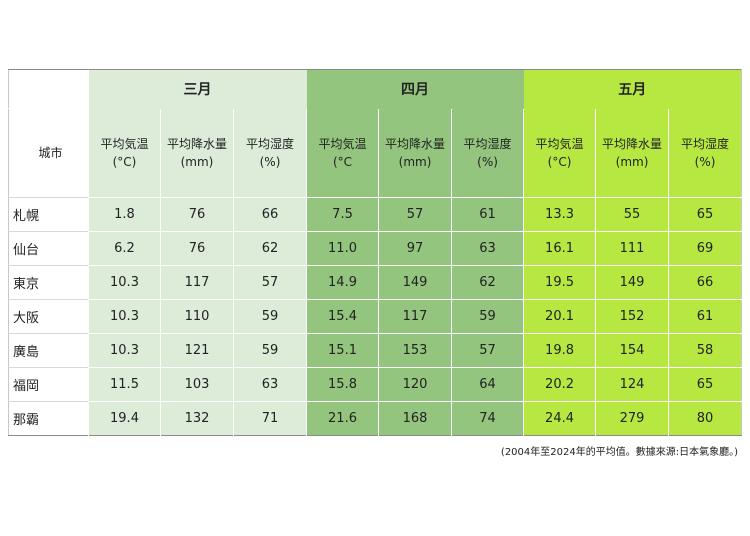 The image size is (750, 536). What do you see at coordinates (415, 384) in the screenshot?
I see `table-cell: 120` at bounding box center [415, 384].